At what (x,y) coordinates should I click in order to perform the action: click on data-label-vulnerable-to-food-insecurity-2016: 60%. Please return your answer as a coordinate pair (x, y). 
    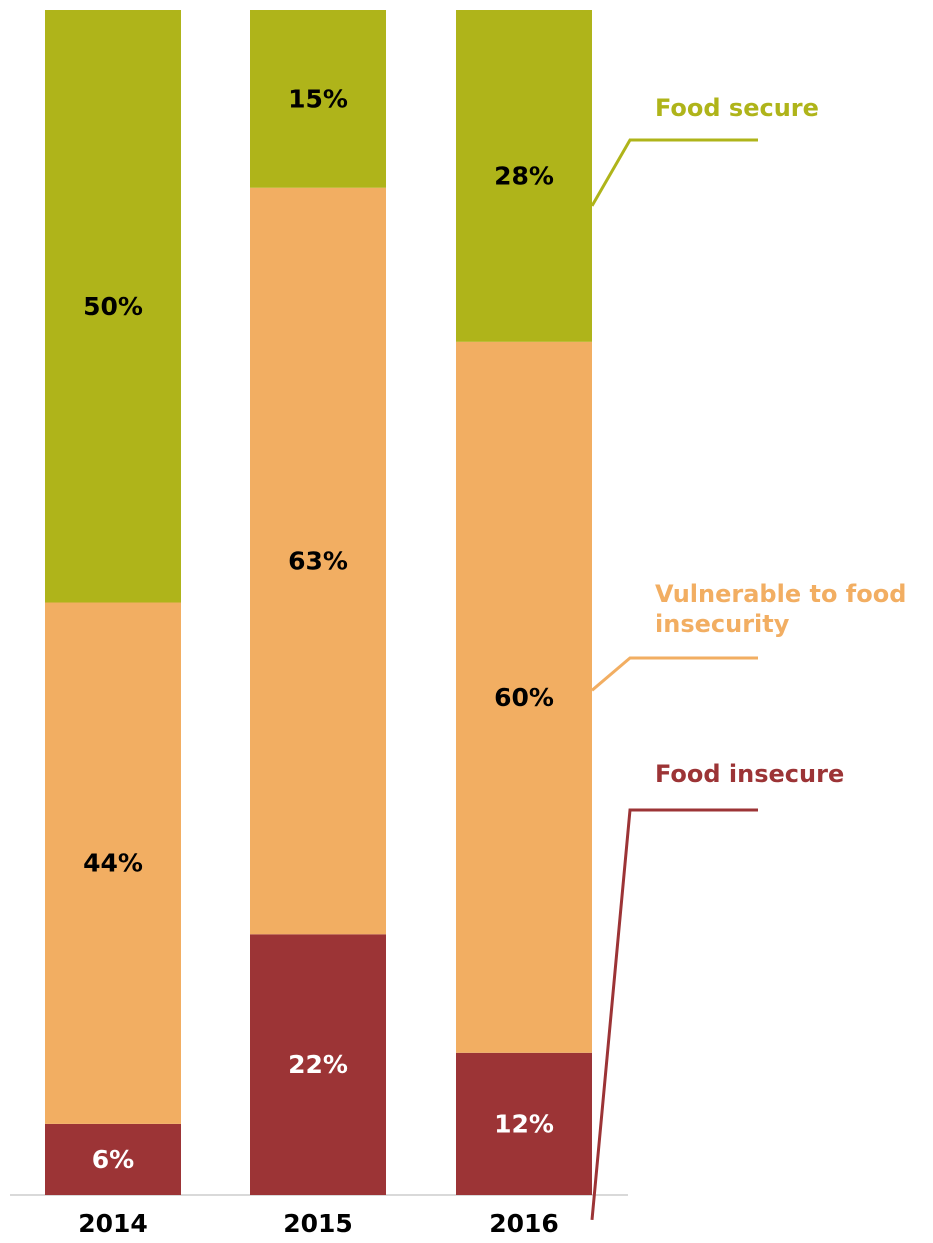
    Looking at the image, I should click on (524, 697).